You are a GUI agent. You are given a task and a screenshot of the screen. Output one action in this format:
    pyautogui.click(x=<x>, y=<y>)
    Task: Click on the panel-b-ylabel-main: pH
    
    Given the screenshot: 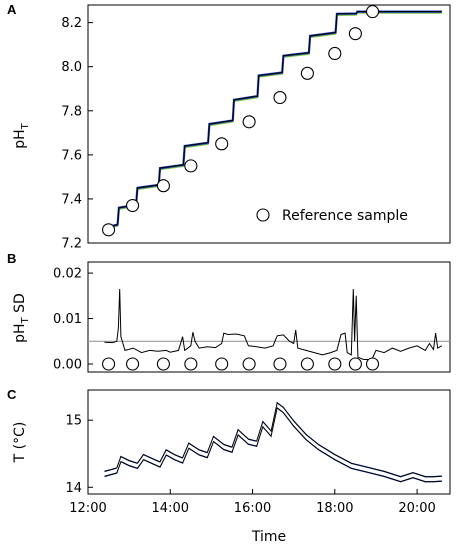 What is the action you would take?
    pyautogui.click(x=20, y=332)
    